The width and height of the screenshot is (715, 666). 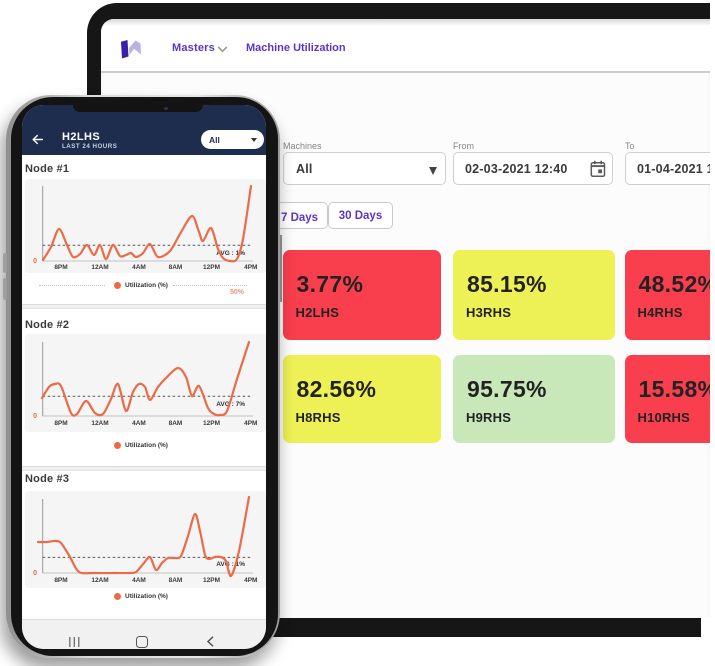 I want to click on svg-text: AVG : 7%, so click(x=230, y=404).